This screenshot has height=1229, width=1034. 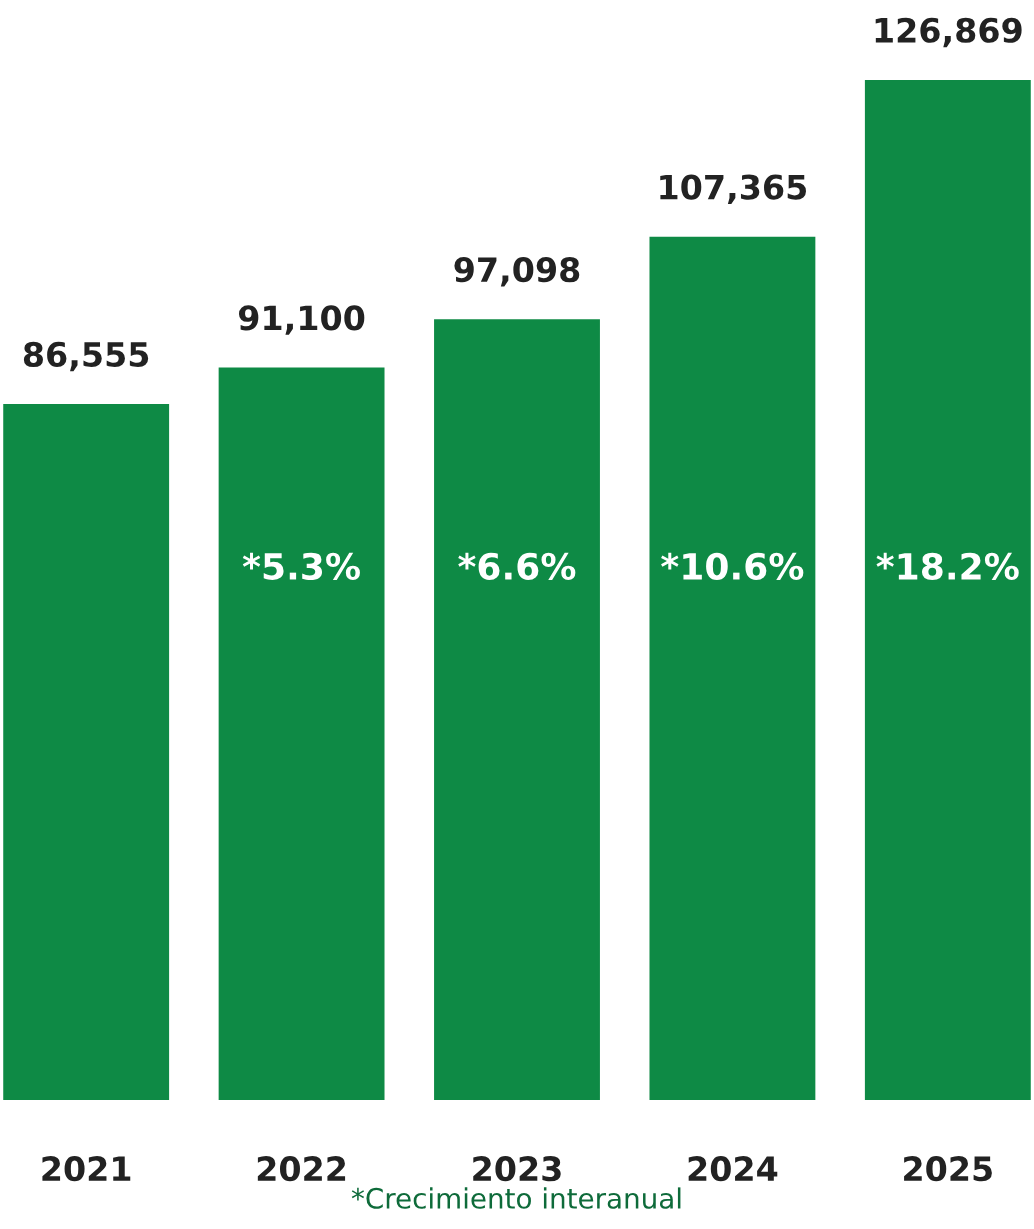 What do you see at coordinates (947, 566) in the screenshot?
I see `annotation: *18.2%` at bounding box center [947, 566].